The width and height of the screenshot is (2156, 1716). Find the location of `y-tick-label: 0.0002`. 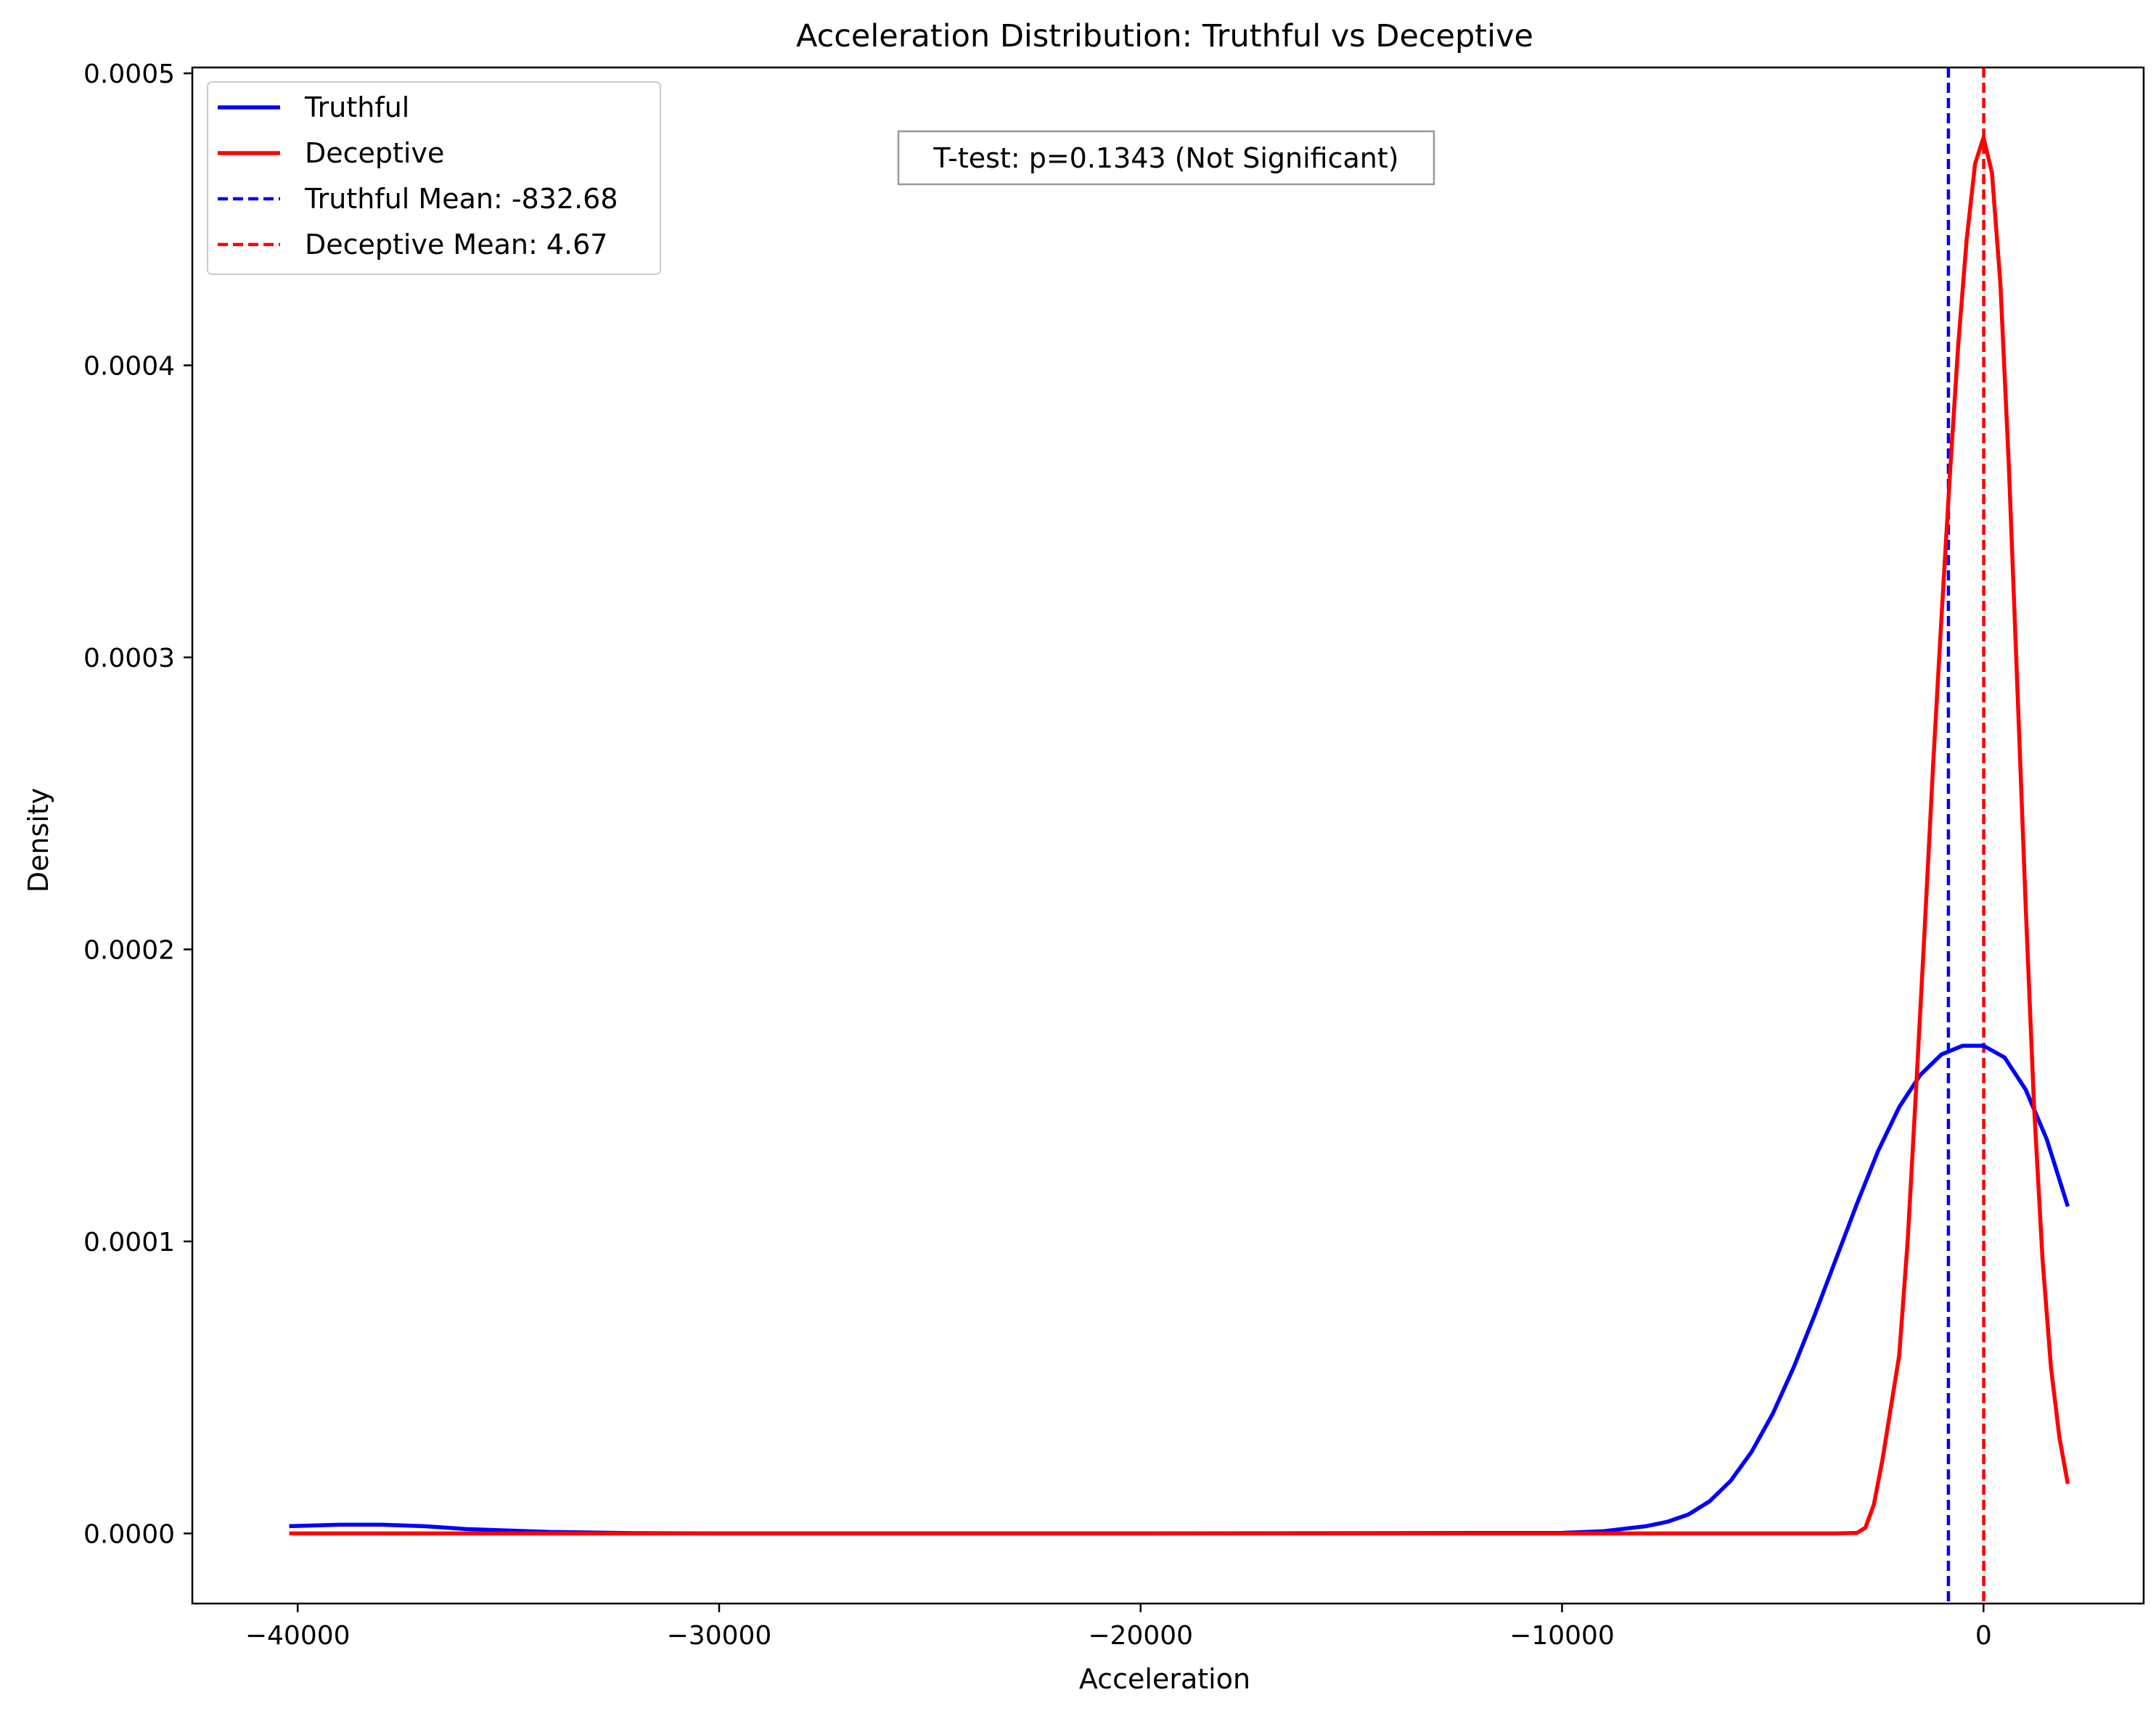

y-tick-label: 0.0002 is located at coordinates (129, 950).